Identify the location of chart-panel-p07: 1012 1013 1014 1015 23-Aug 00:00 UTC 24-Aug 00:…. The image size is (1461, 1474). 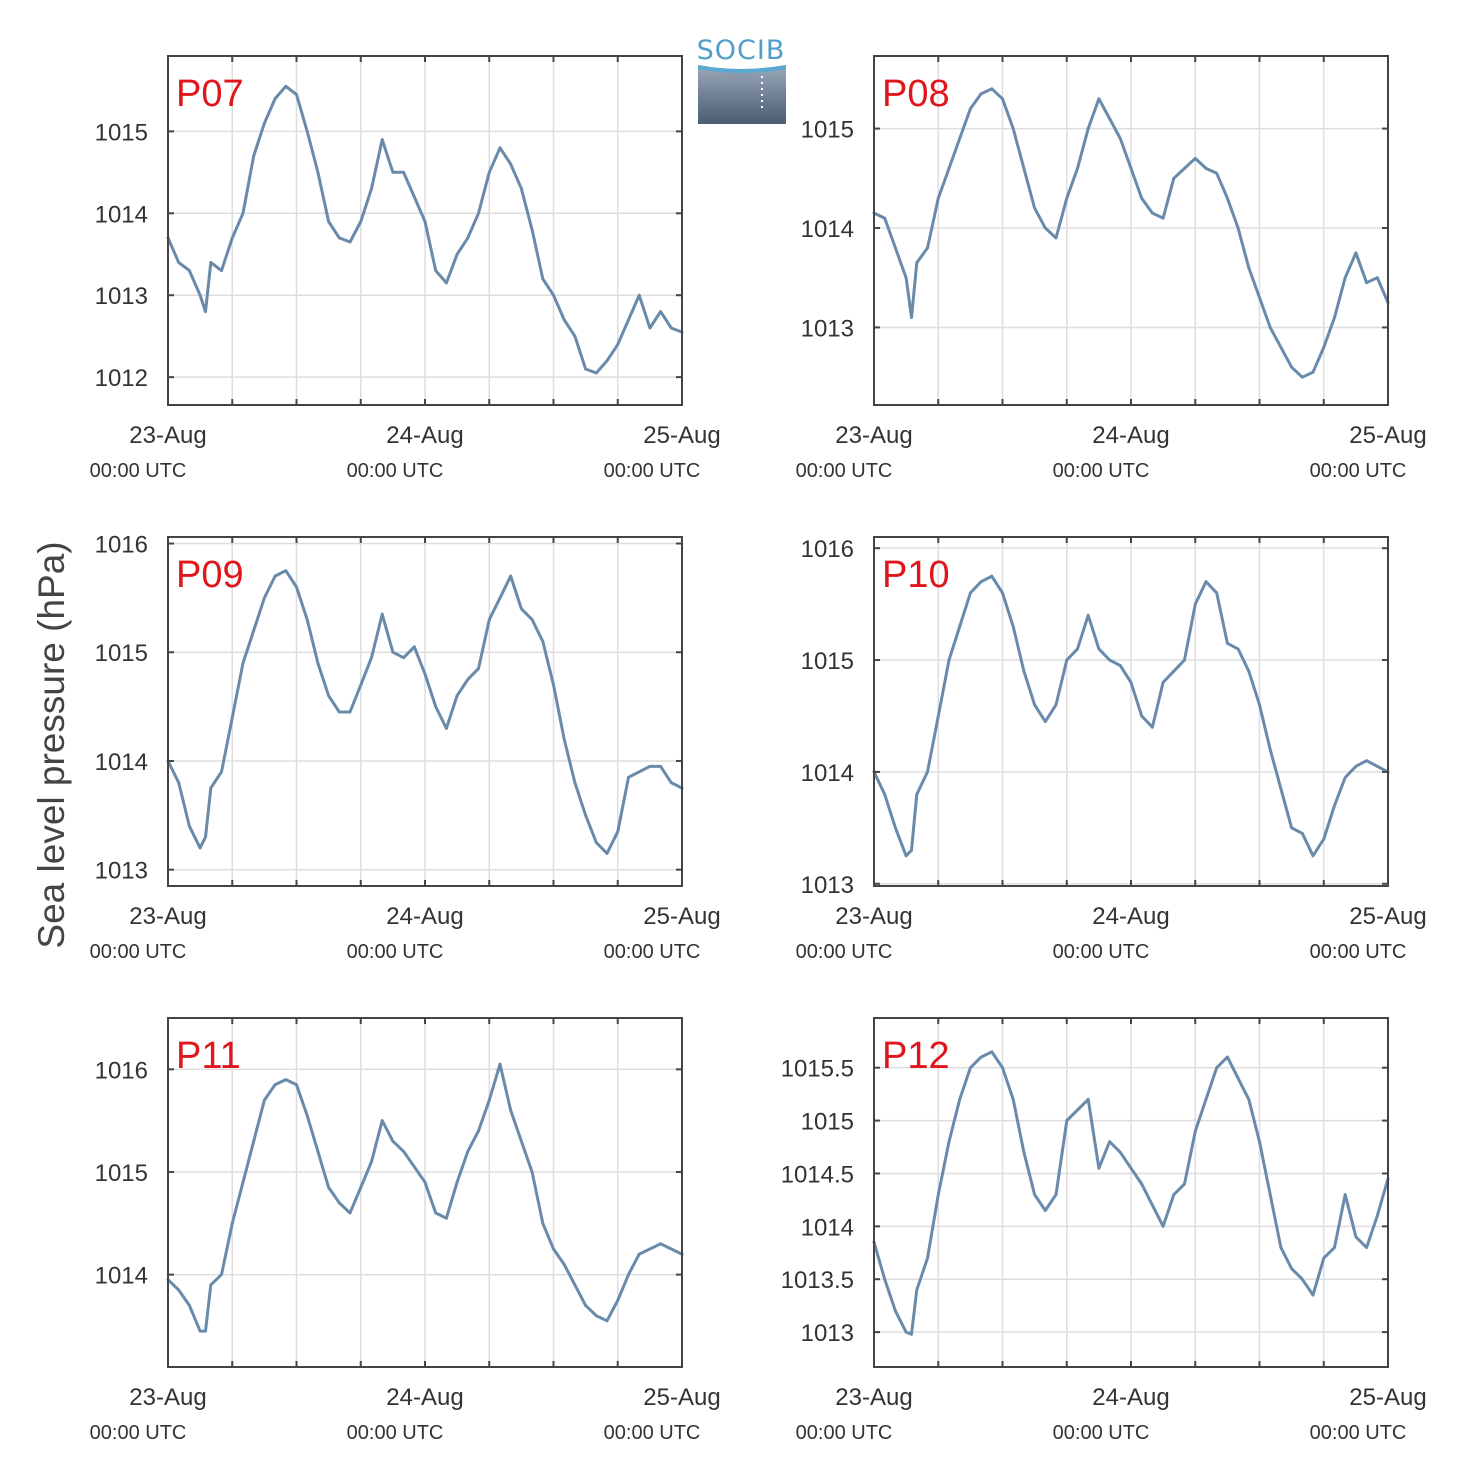
(405, 268).